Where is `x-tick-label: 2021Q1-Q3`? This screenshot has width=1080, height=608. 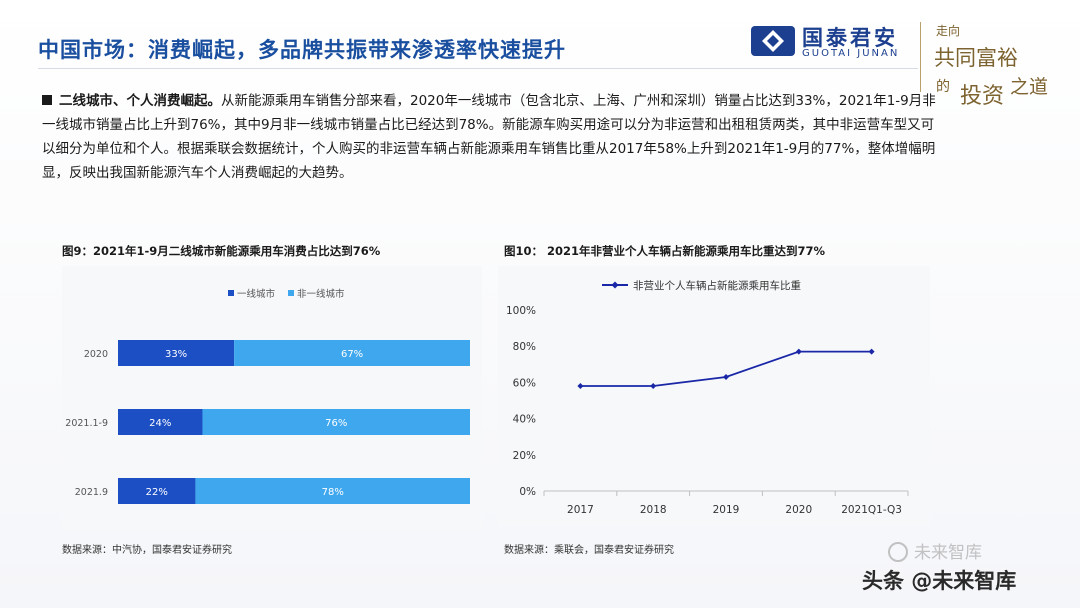
x-tick-label: 2021Q1-Q3 is located at coordinates (871, 510).